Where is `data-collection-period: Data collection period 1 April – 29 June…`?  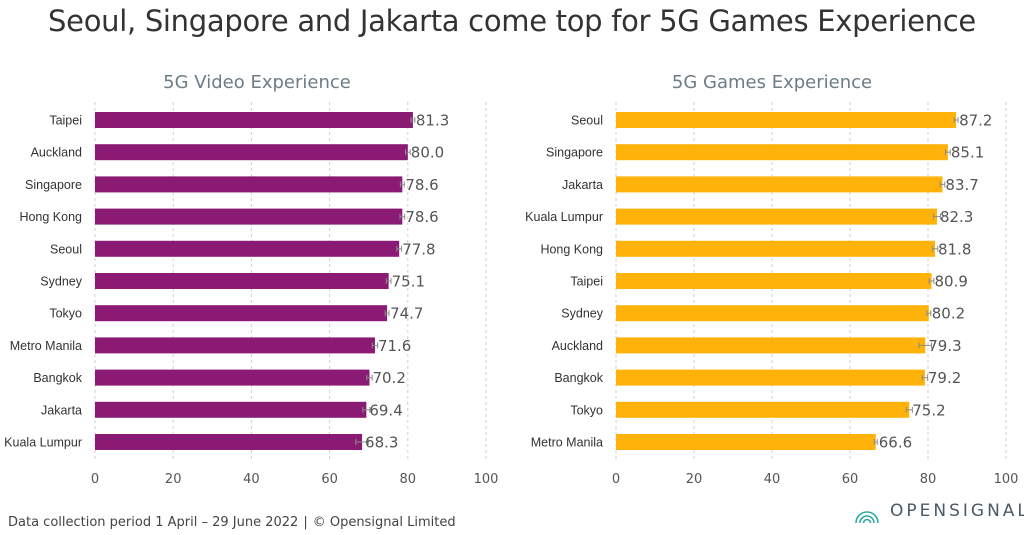 data-collection-period: Data collection period 1 April – 29 June… is located at coordinates (153, 522).